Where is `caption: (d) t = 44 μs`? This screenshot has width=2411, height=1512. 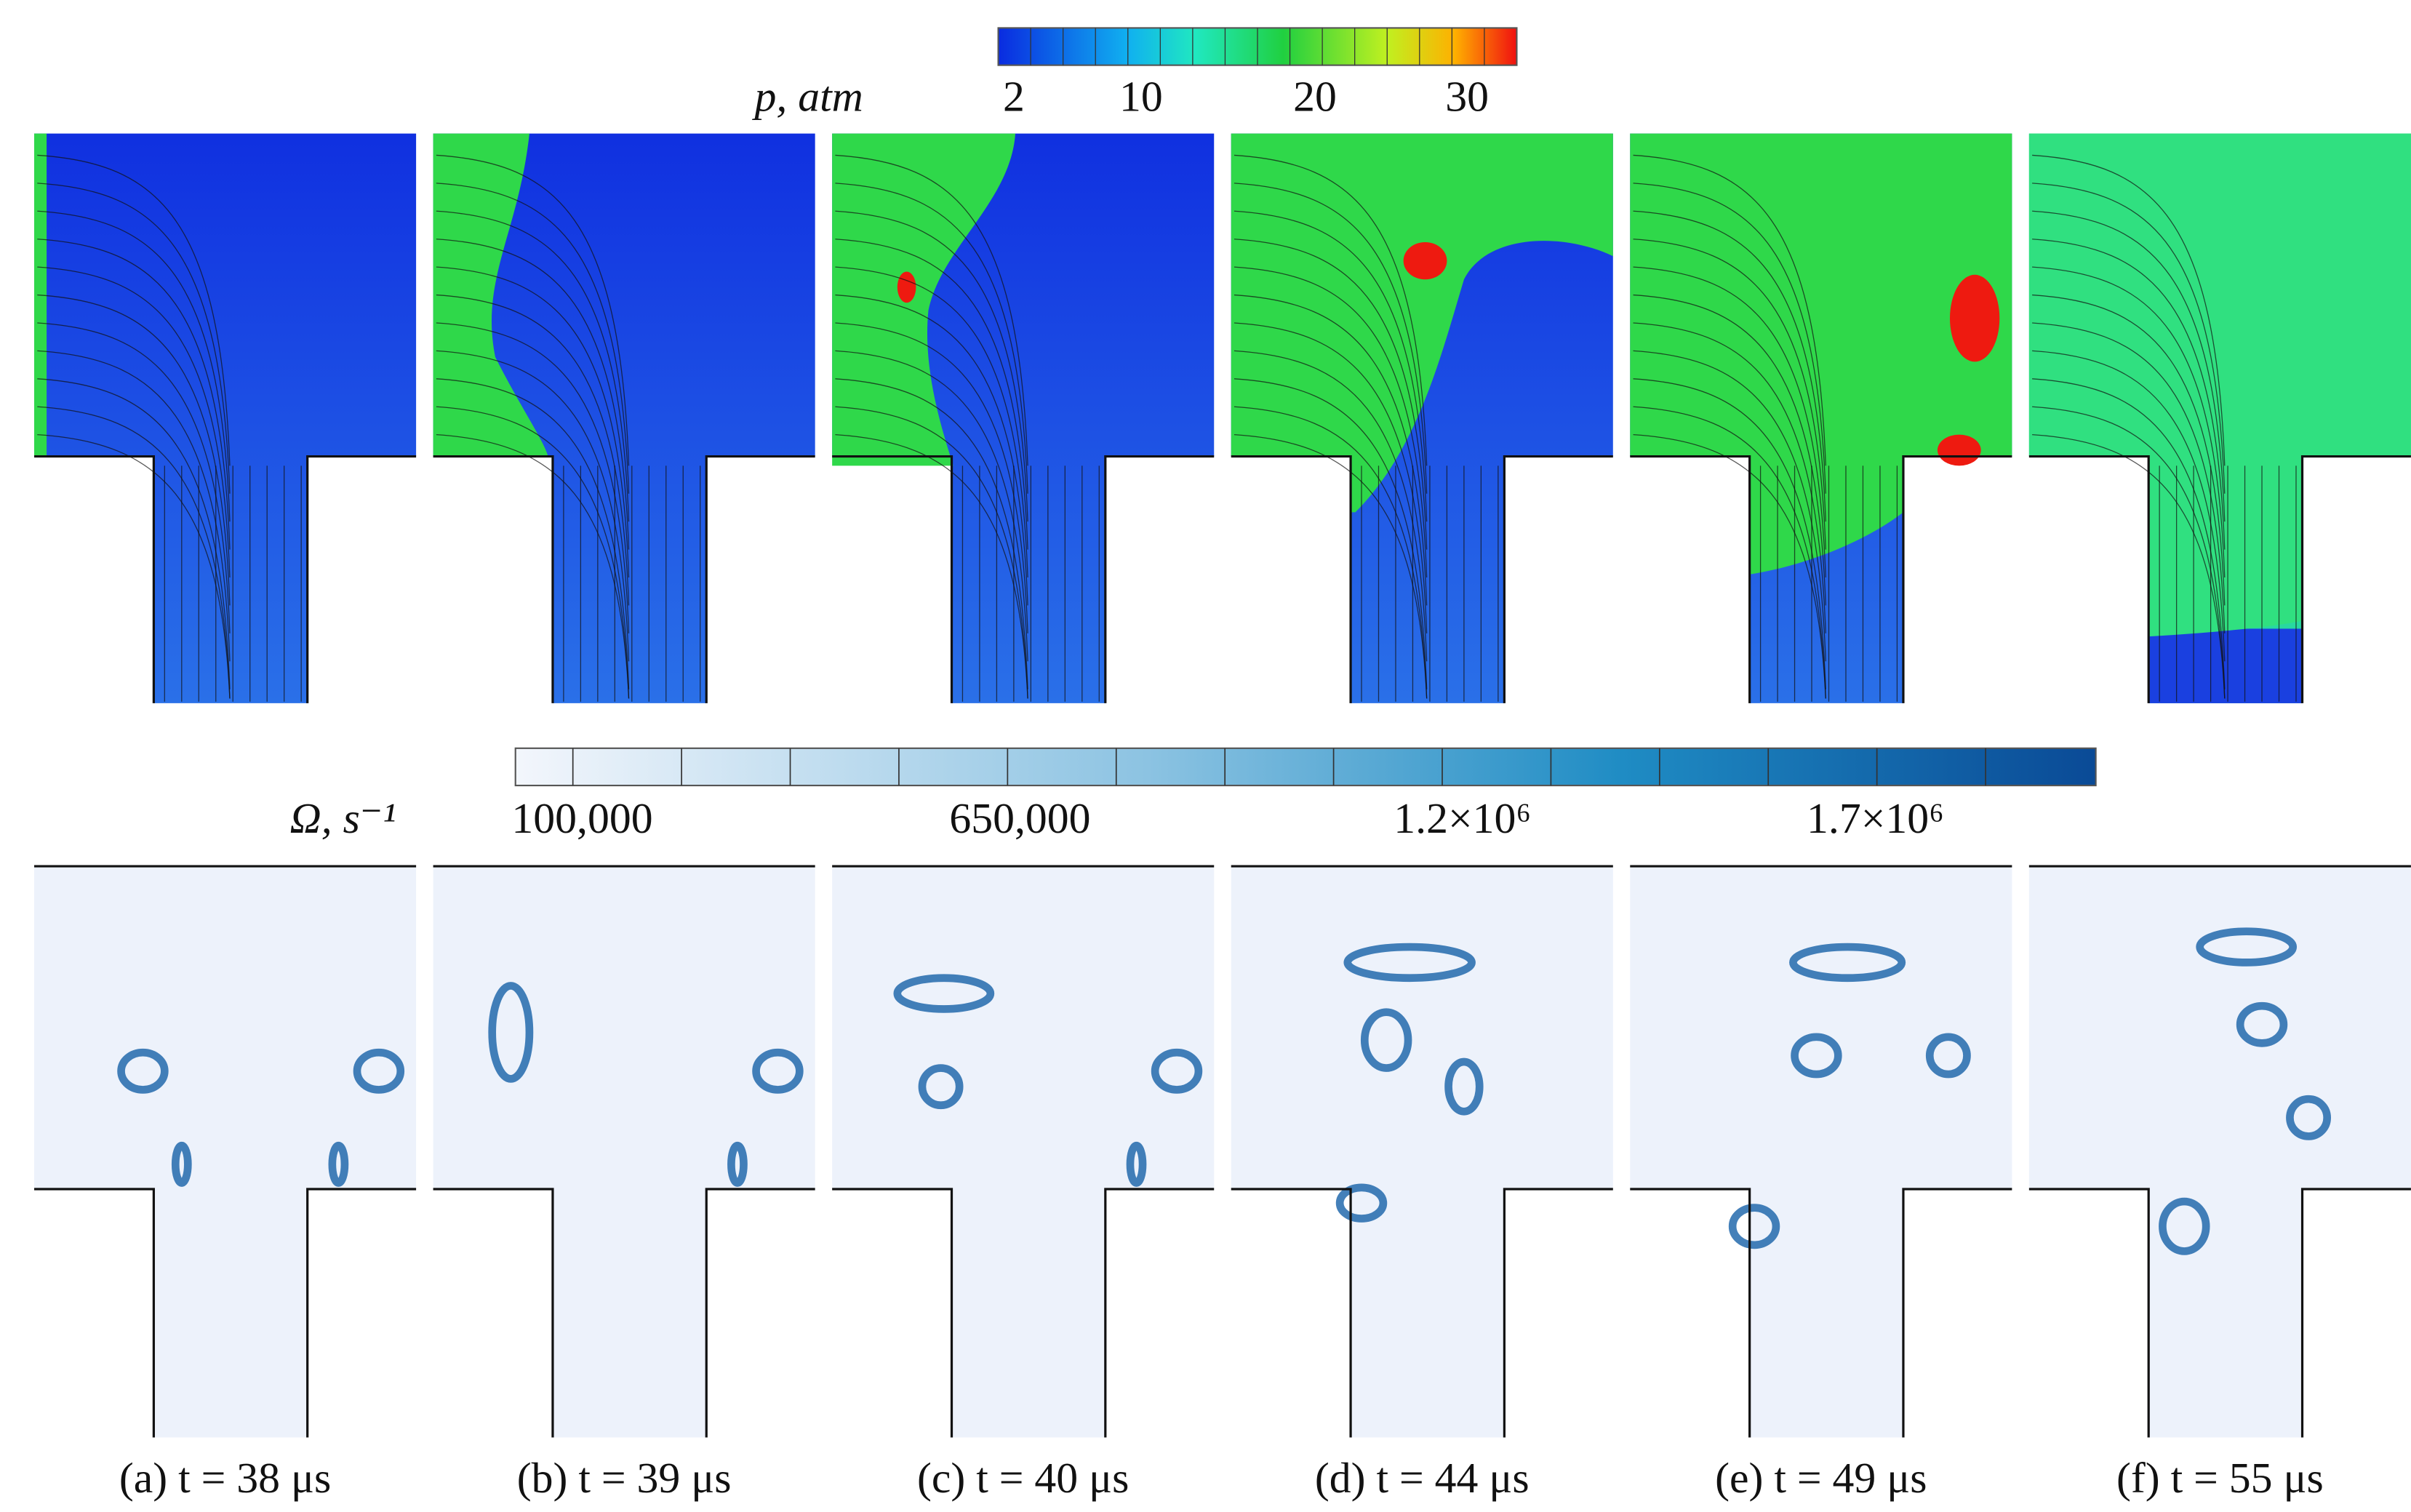 caption: (d) t = 44 μs is located at coordinates (1422, 1478).